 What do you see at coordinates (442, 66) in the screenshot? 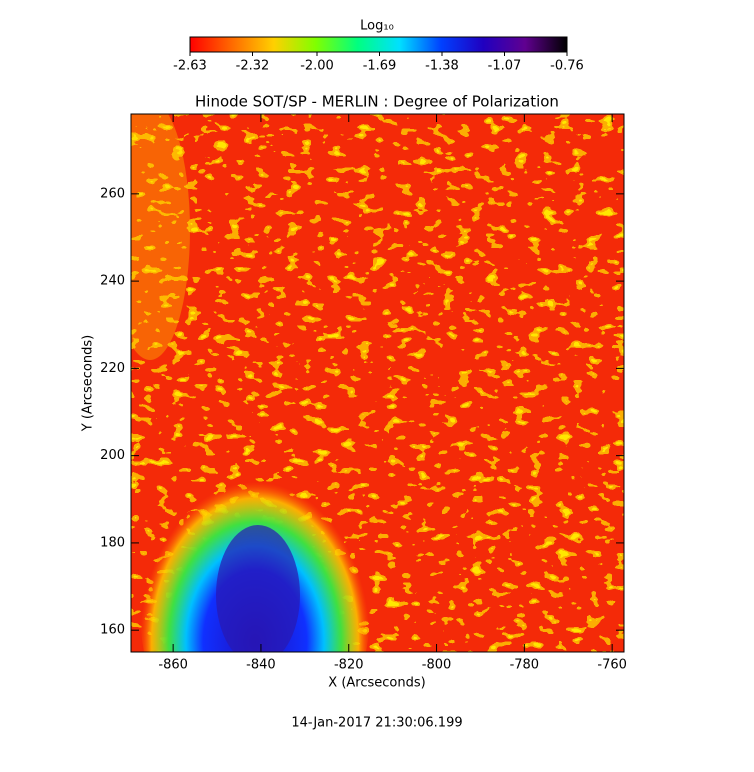
I see `colorbar-tick-label: -1.38` at bounding box center [442, 66].